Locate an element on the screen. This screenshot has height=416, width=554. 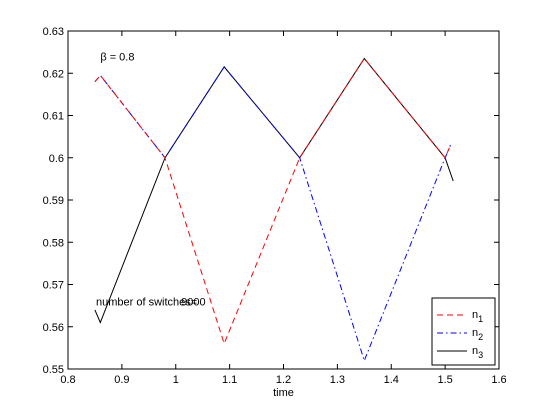
legend-label: n1 is located at coordinates (477, 316).